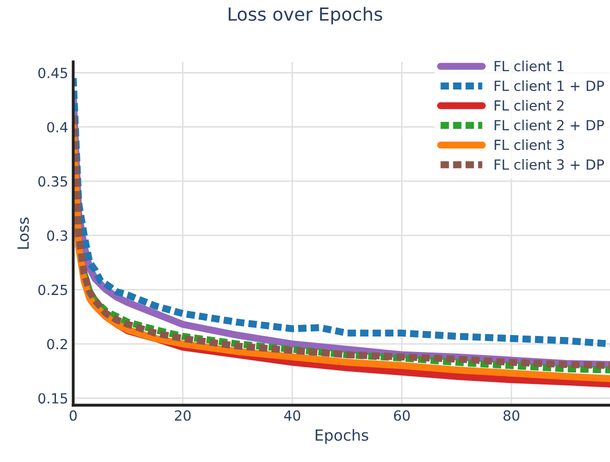 This screenshot has height=462, width=610. What do you see at coordinates (53, 398) in the screenshot?
I see `y-tick-label: 0.15` at bounding box center [53, 398].